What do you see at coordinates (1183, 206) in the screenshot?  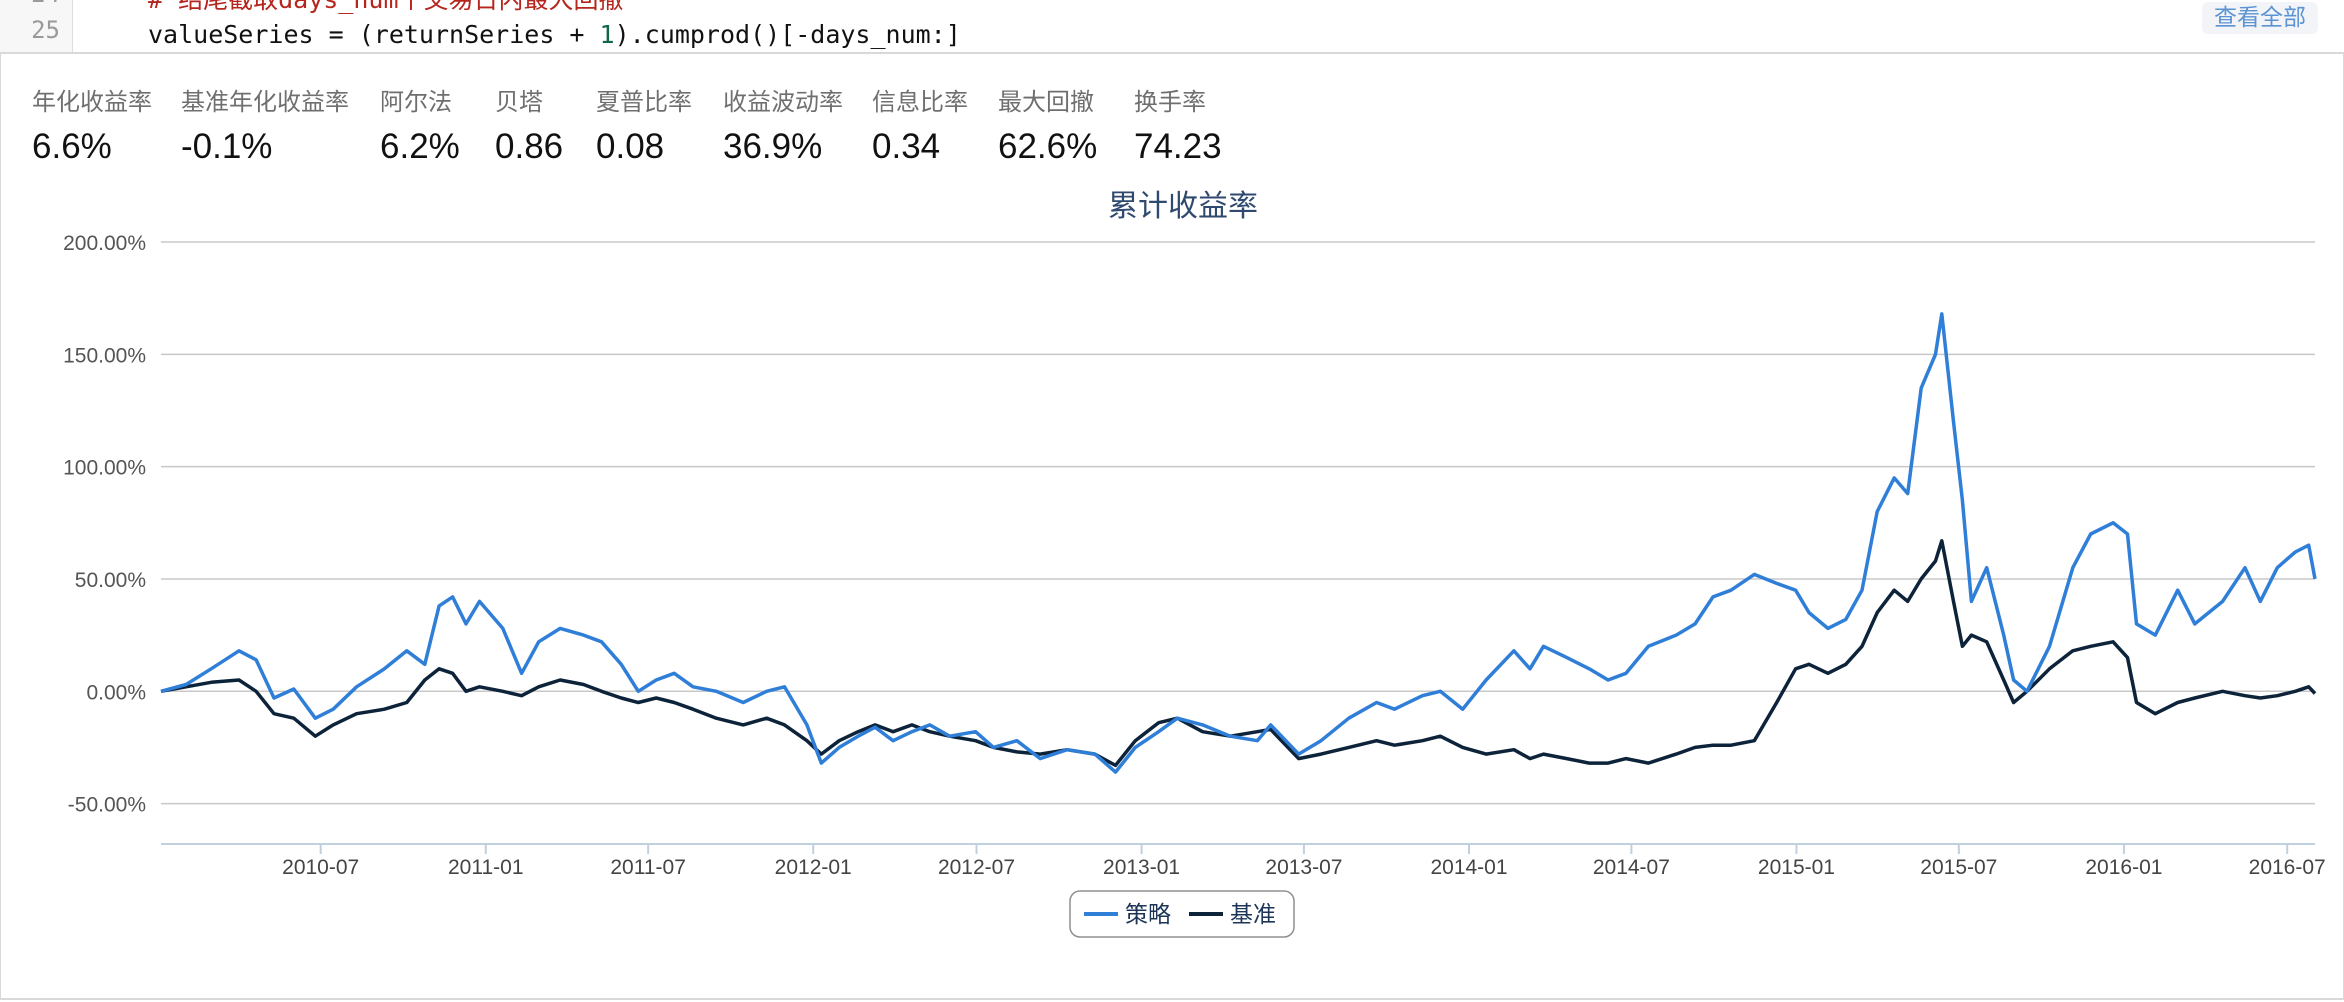 I see `chart-title: 累计收益率` at bounding box center [1183, 206].